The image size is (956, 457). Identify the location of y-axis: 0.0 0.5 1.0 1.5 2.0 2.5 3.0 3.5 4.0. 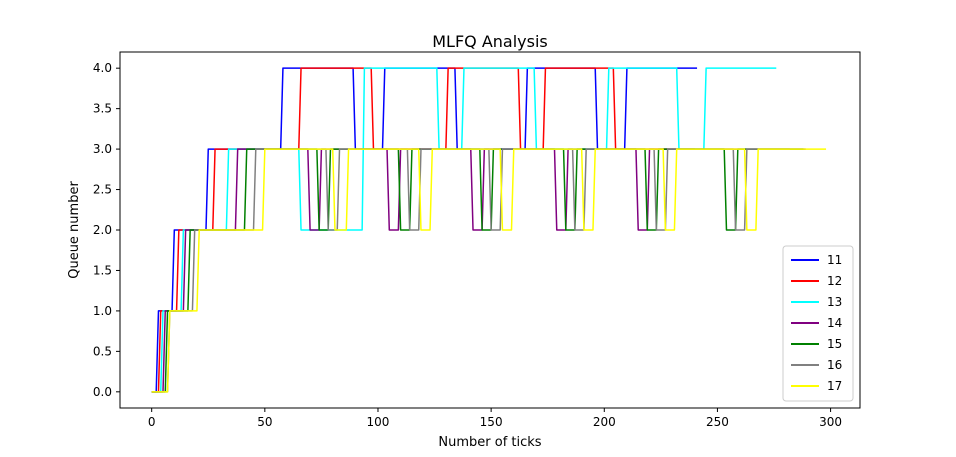
(106, 230).